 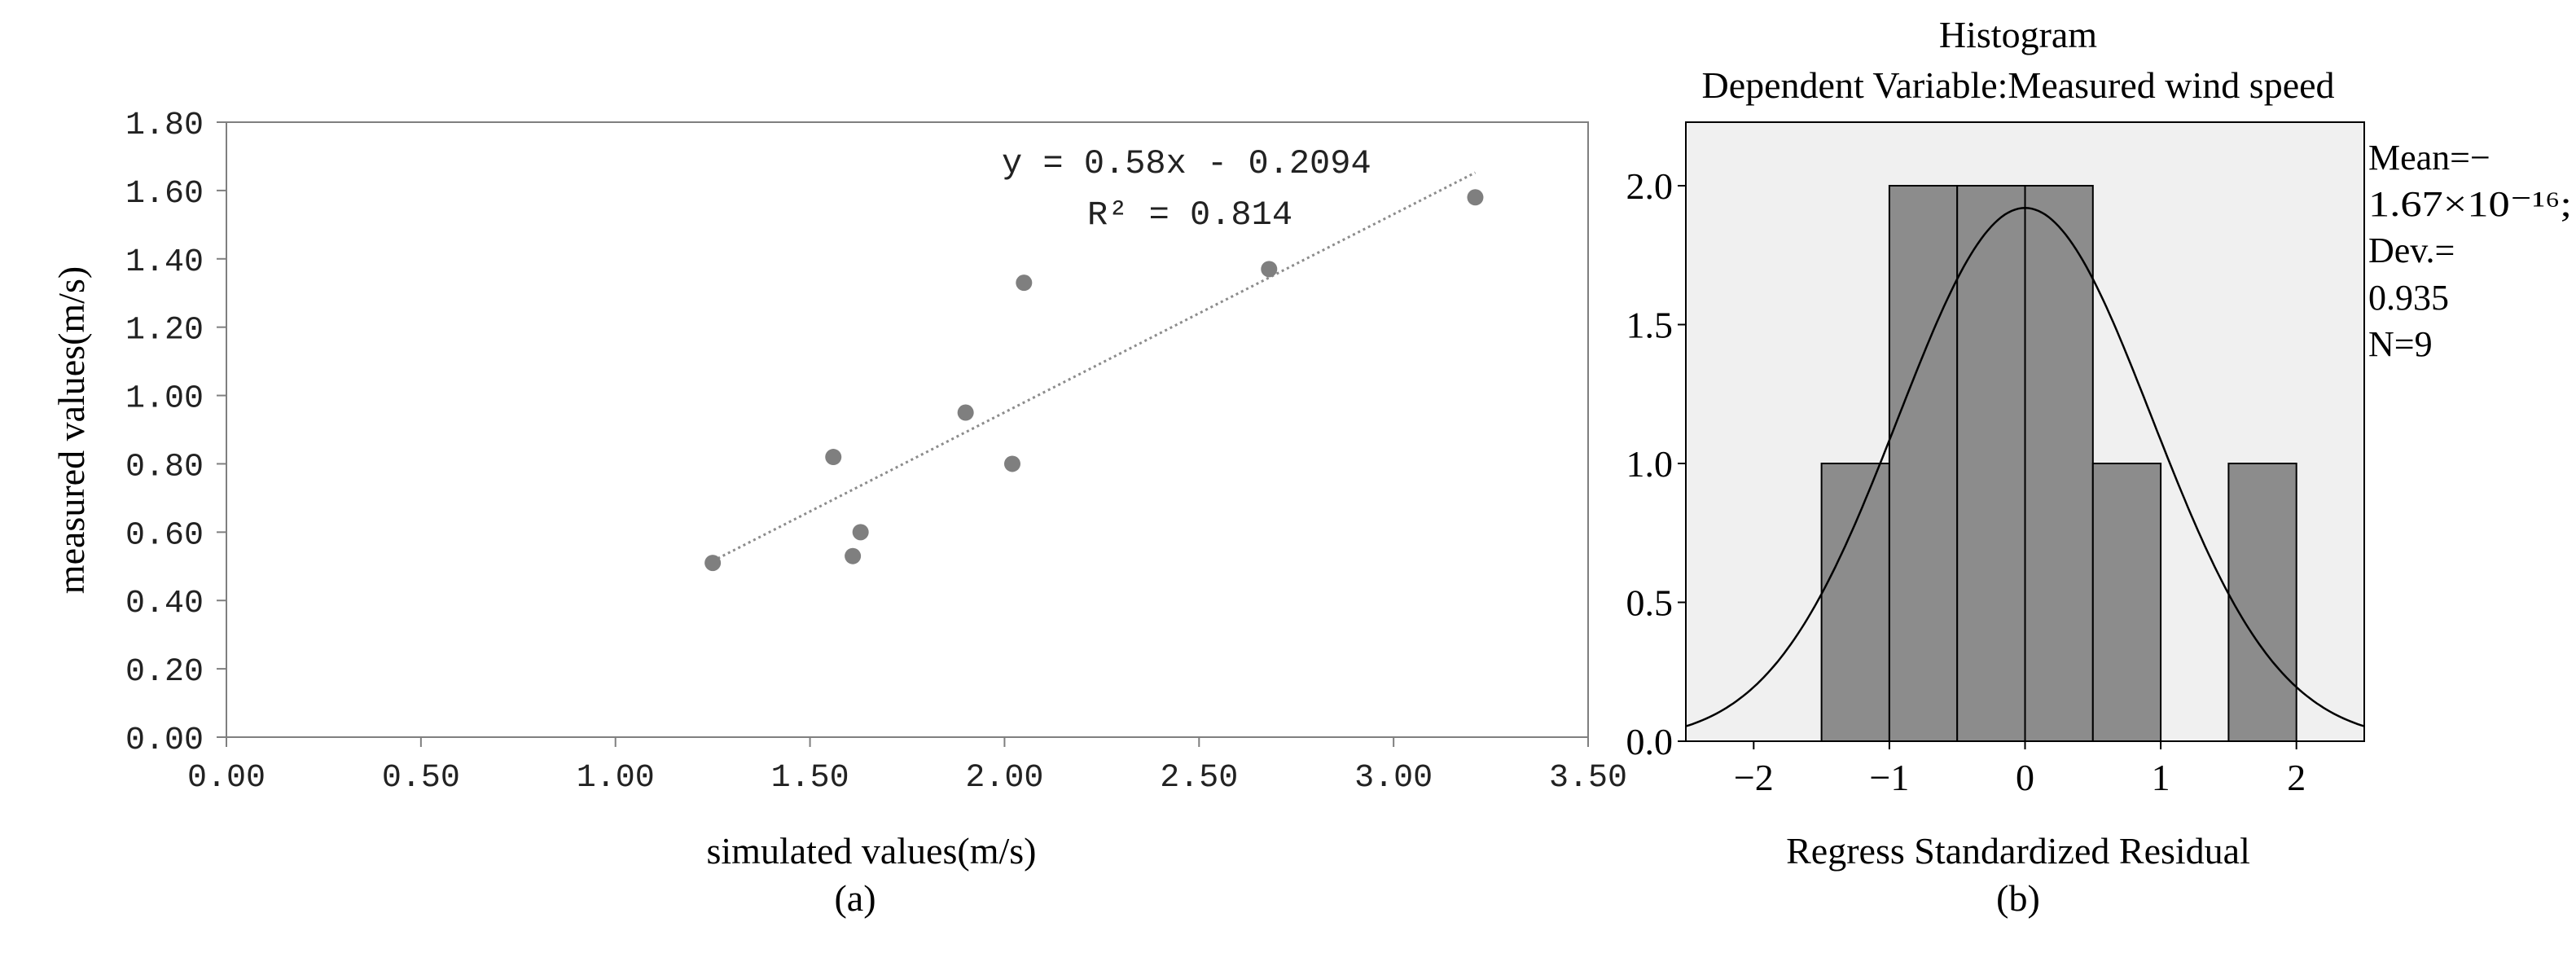 I want to click on x-tick-label: 2, so click(x=2296, y=777).